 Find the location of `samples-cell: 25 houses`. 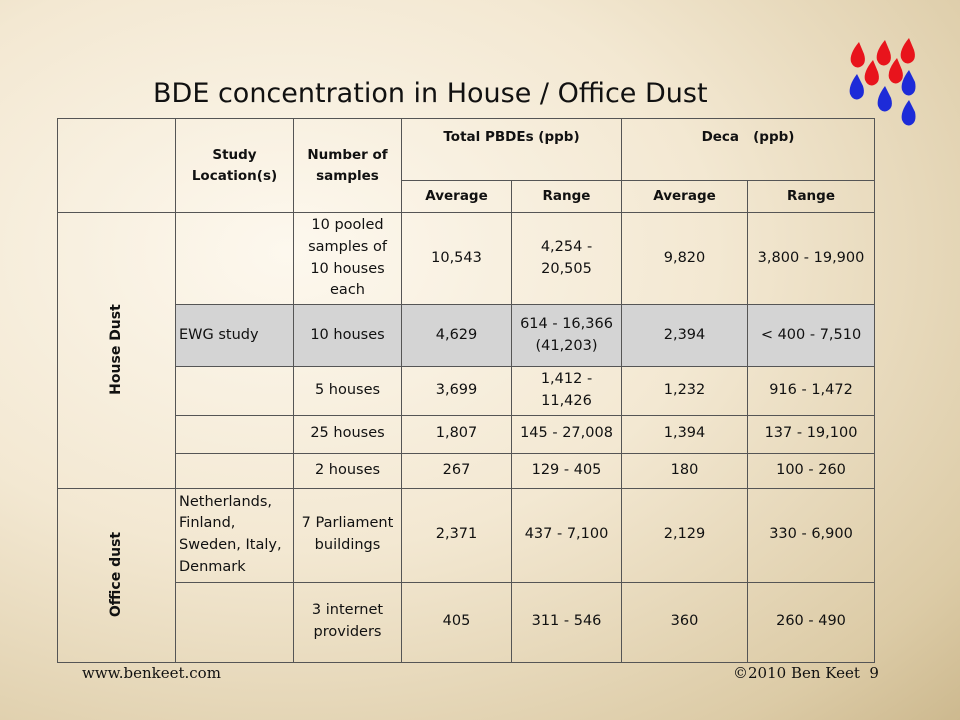

samples-cell: 25 houses is located at coordinates (347, 434).